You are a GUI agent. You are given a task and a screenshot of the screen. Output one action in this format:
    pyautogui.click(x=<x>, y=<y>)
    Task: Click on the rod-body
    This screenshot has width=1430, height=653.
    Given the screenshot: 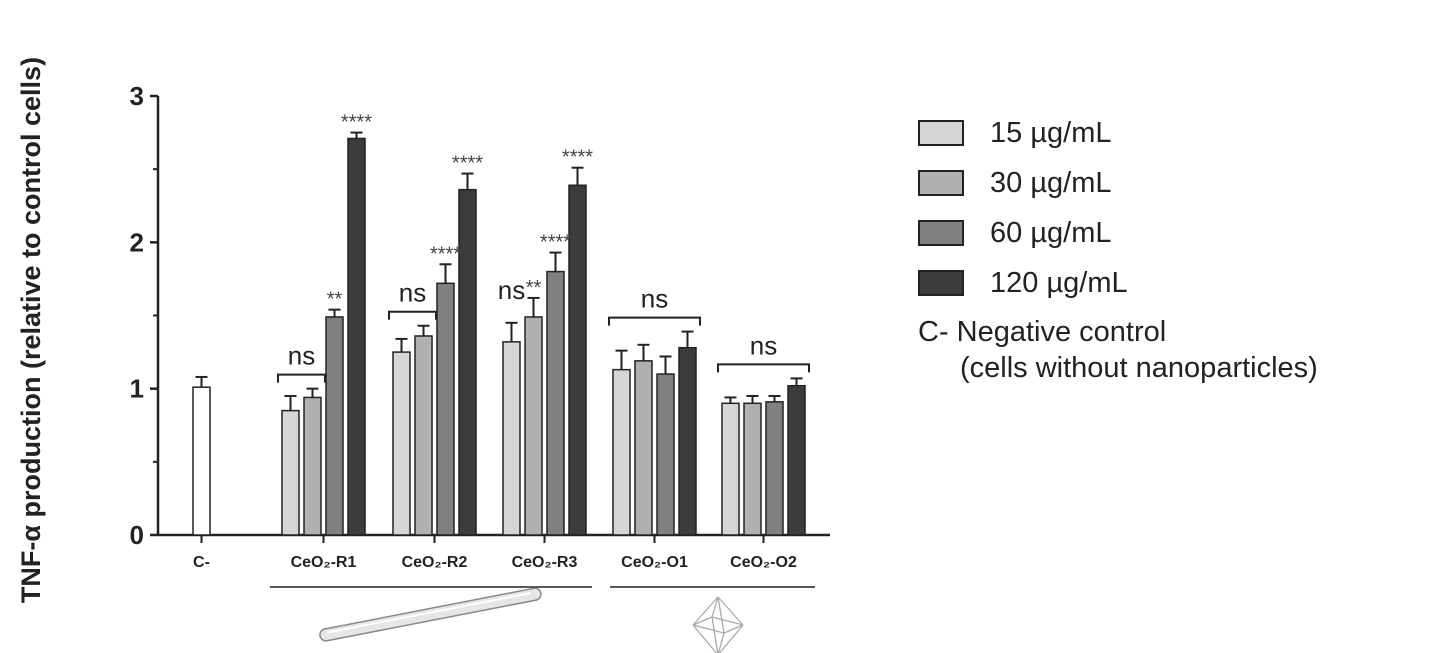 What is the action you would take?
    pyautogui.click(x=430, y=614)
    